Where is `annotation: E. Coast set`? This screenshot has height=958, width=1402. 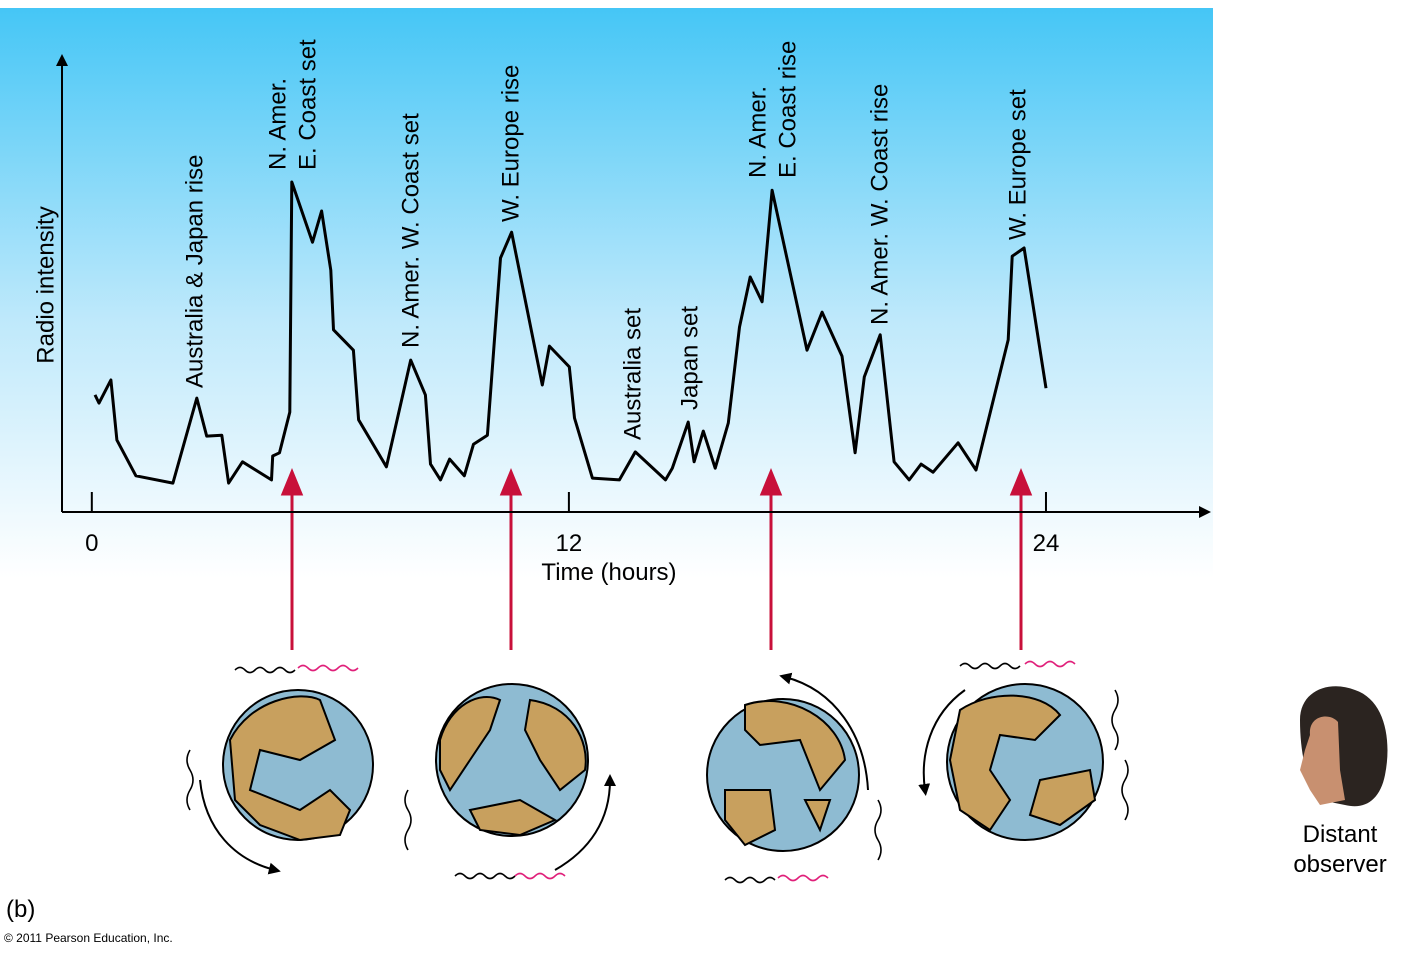
annotation: E. Coast set is located at coordinates (308, 104).